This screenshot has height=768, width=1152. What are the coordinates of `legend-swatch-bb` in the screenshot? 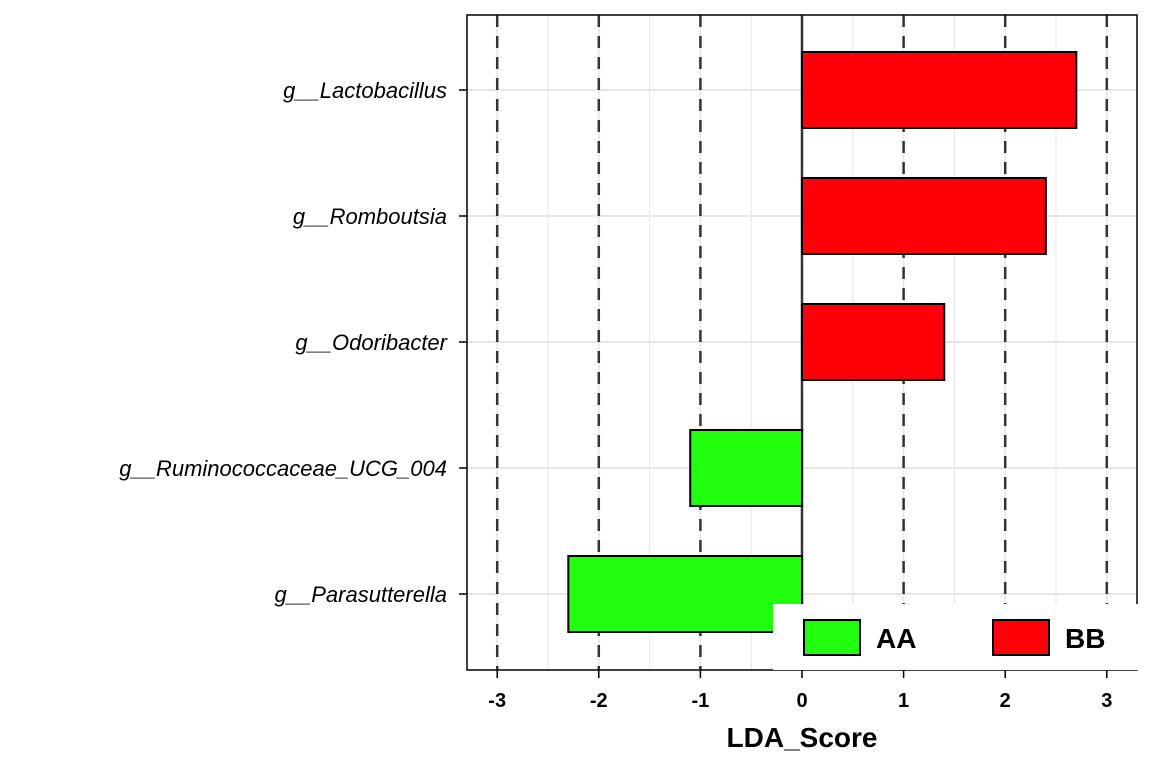 It's located at (1021, 637).